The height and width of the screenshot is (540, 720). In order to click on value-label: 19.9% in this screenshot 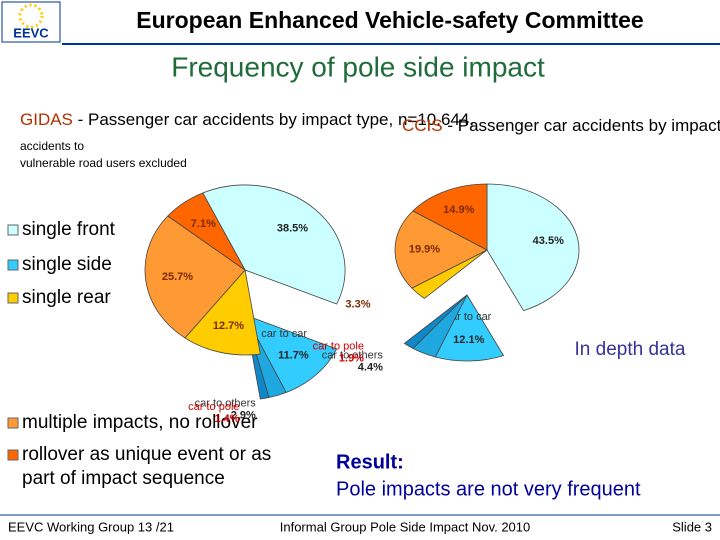, I will do `click(424, 249)`.